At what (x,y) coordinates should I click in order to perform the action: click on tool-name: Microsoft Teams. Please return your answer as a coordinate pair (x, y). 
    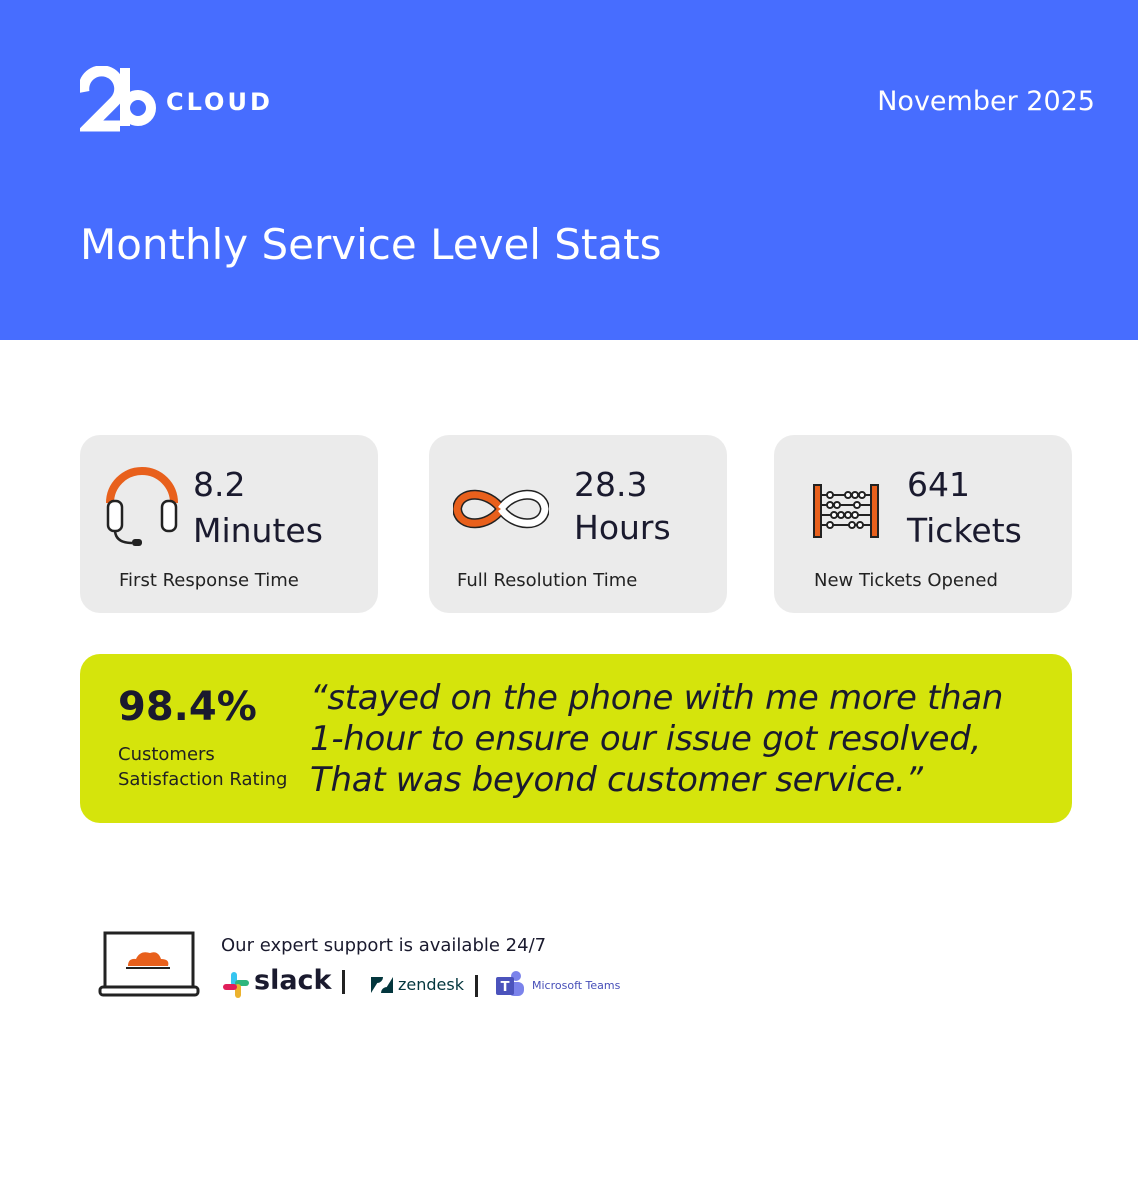
    Looking at the image, I should click on (576, 985).